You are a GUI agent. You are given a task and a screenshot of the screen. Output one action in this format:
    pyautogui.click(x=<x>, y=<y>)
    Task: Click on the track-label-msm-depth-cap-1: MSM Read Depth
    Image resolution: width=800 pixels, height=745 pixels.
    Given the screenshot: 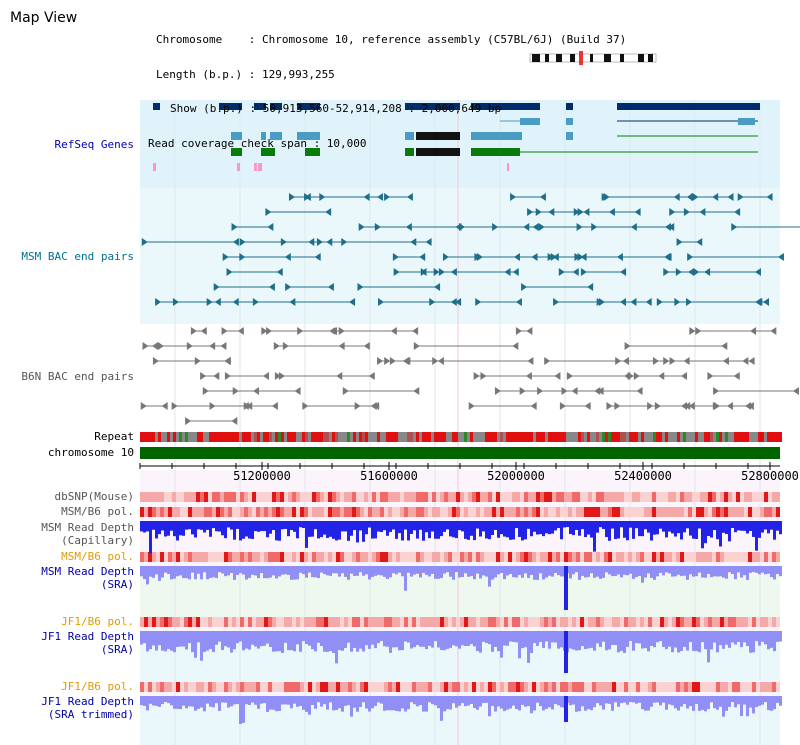 What is the action you would take?
    pyautogui.click(x=87, y=527)
    